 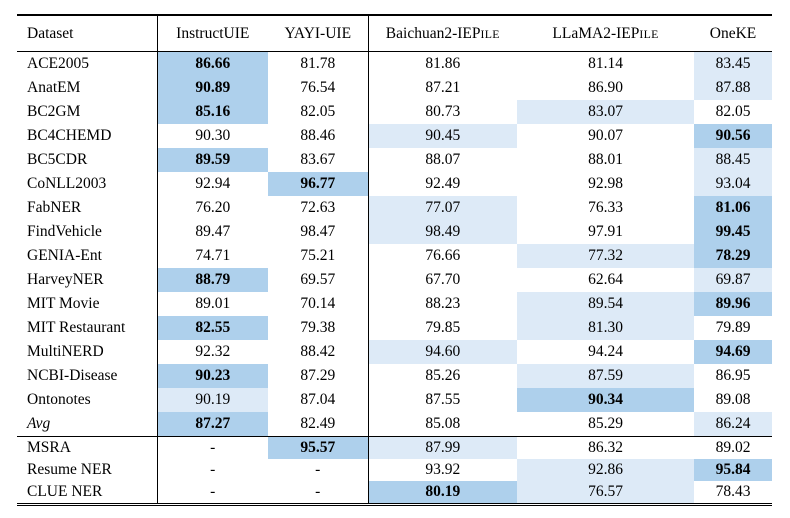 What do you see at coordinates (442, 232) in the screenshot?
I see `value-cell: 98.49` at bounding box center [442, 232].